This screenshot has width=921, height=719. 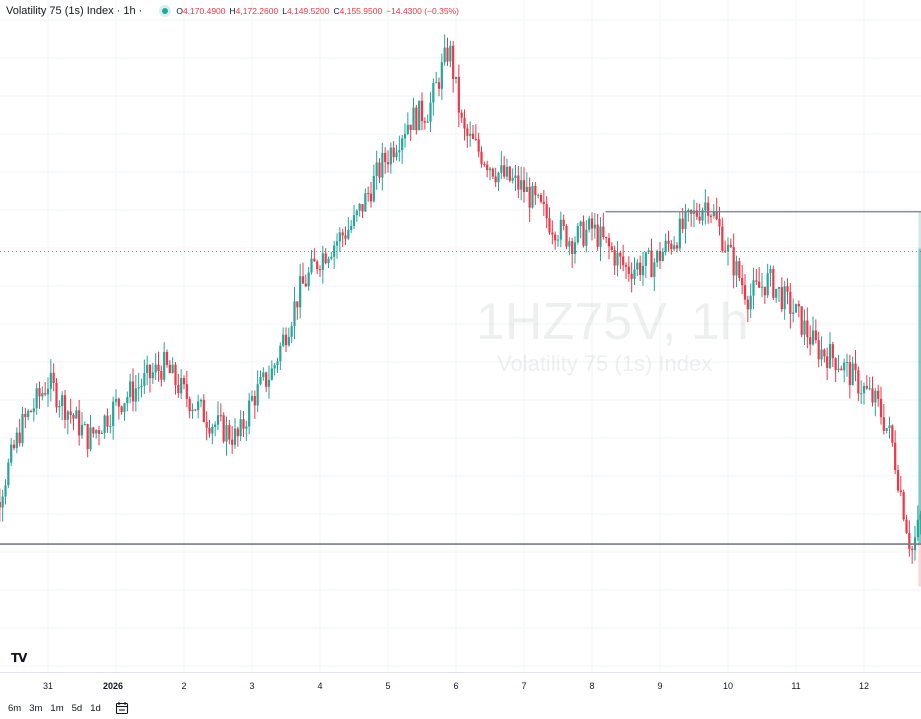 I want to click on timeframe-1m-button: 1m, so click(x=57, y=708).